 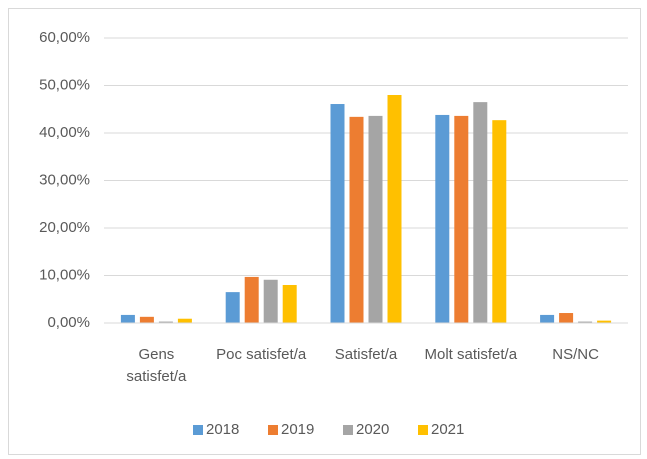 I want to click on y-tick-label: 30,00%, so click(x=64, y=179).